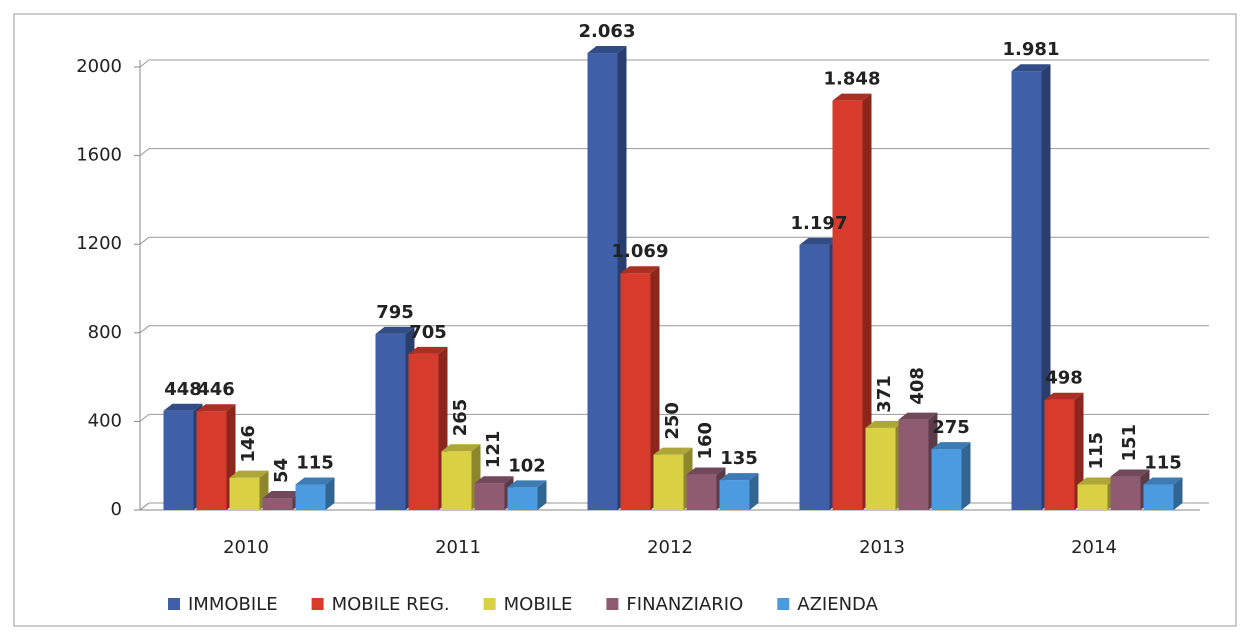 The height and width of the screenshot is (633, 1248). I want to click on data-label: 121, so click(493, 450).